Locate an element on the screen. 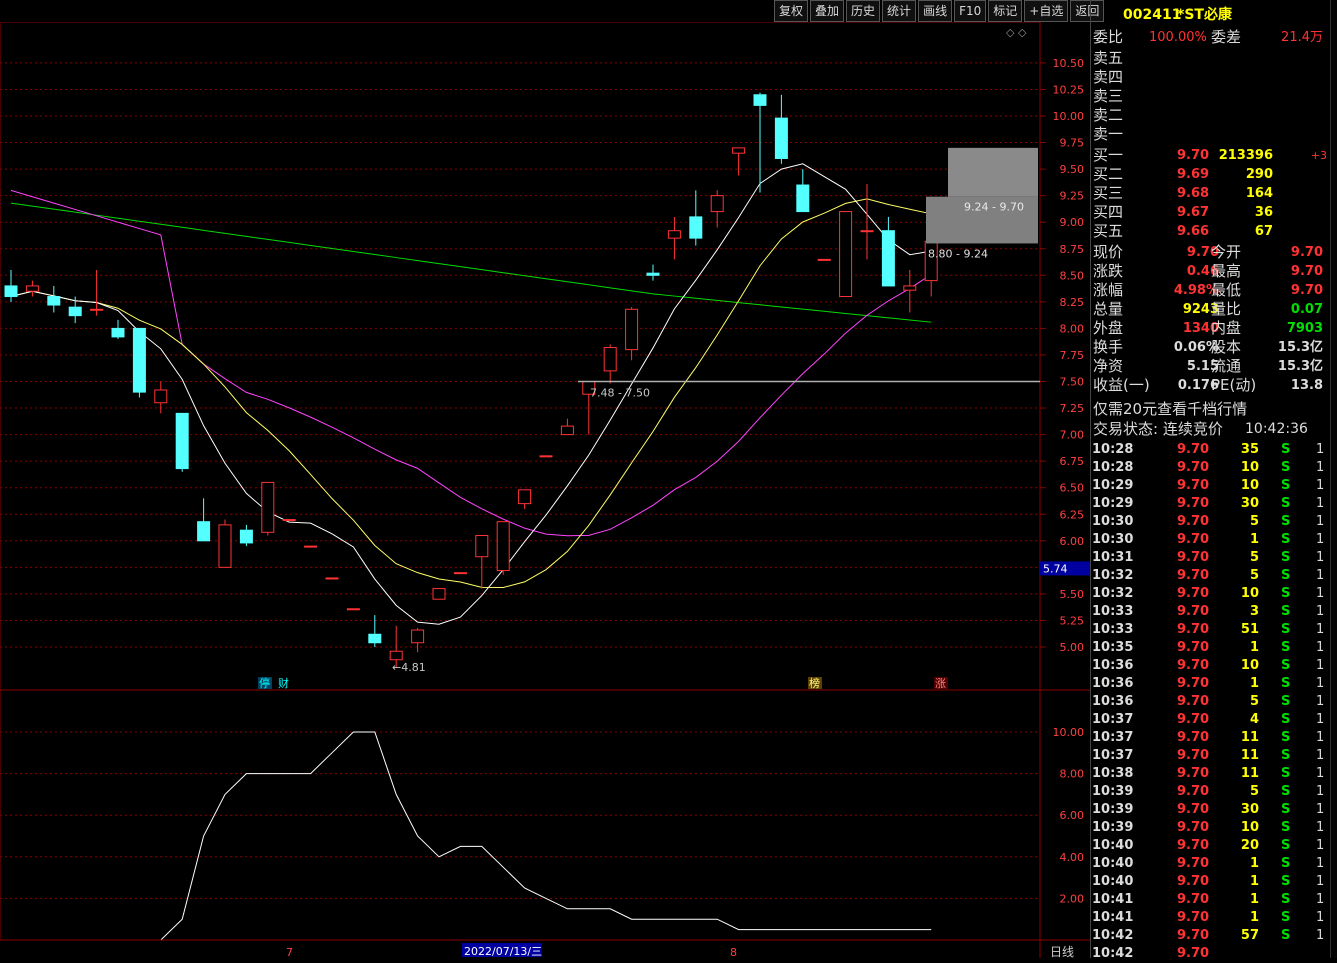 This screenshot has width=1337, height=963. tick-row: 10:33 9.70 51 S 1 is located at coordinates (1211, 630).